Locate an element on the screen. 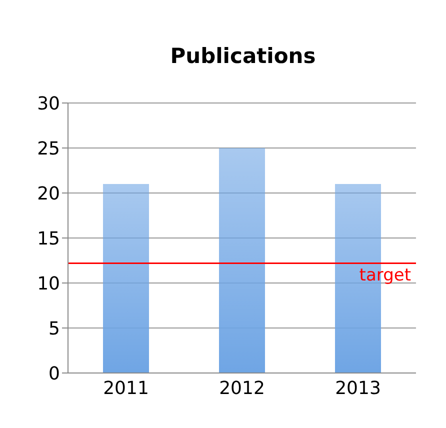 This screenshot has width=446, height=428. x-tick-label: 2012 is located at coordinates (242, 388).